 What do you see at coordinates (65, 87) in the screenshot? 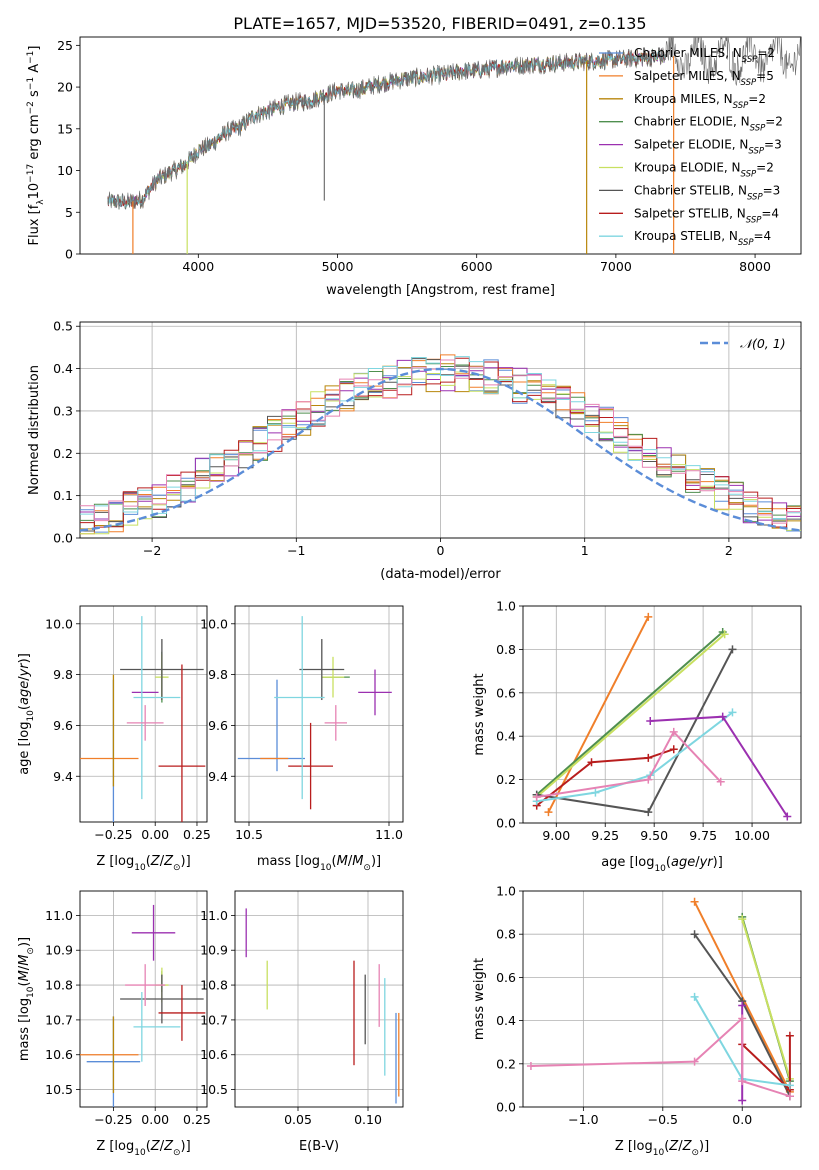
I see `y-tick-label: 20` at bounding box center [65, 87].